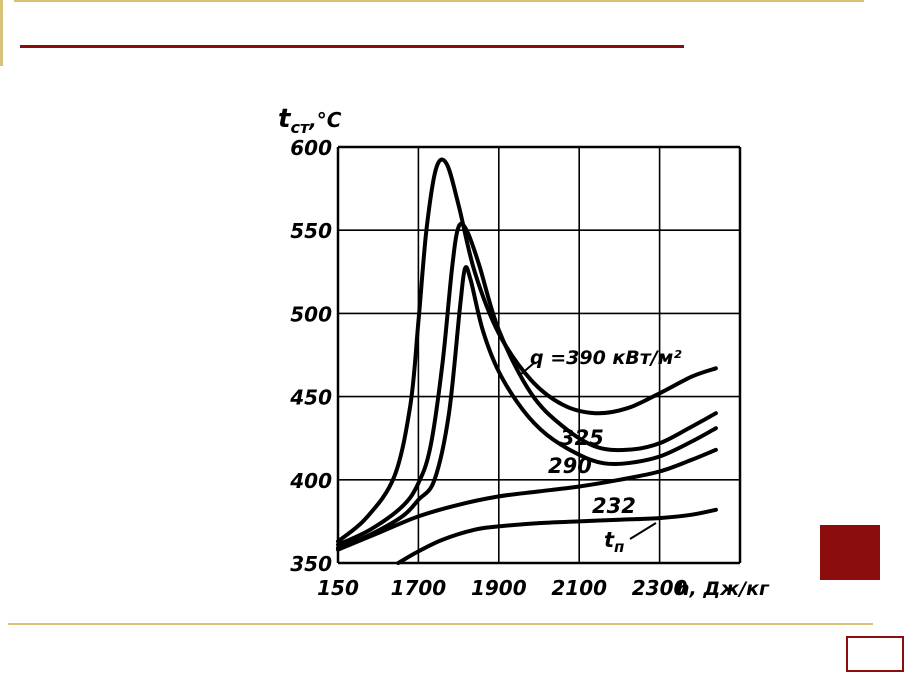 Image resolution: width=911 pixels, height=679 pixels. I want to click on y-tick-label: 550, so click(311, 231).